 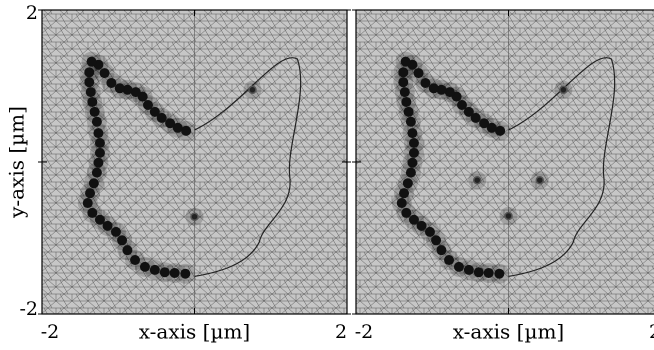 What do you see at coordinates (17, 162) in the screenshot?
I see `y-axis-label: y-axis [µm]` at bounding box center [17, 162].